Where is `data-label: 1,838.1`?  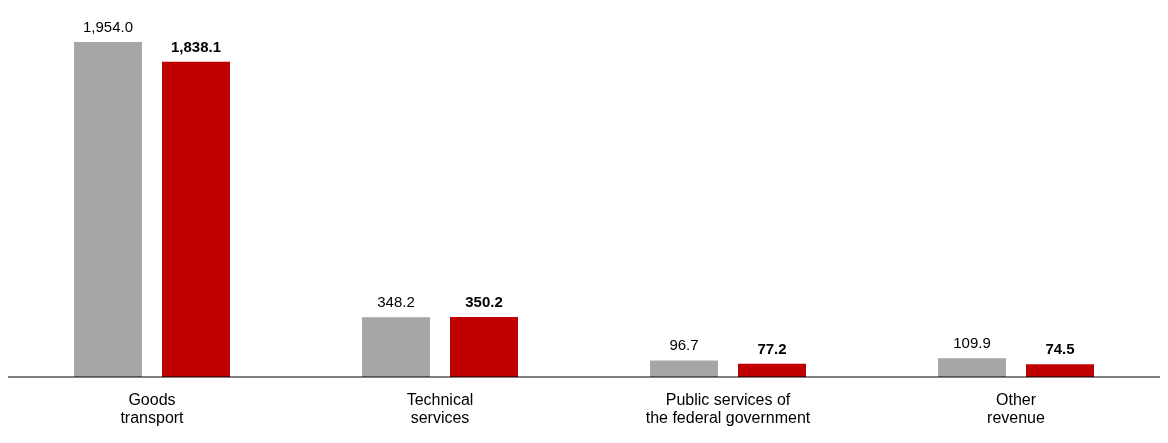
data-label: 1,838.1 is located at coordinates (196, 46).